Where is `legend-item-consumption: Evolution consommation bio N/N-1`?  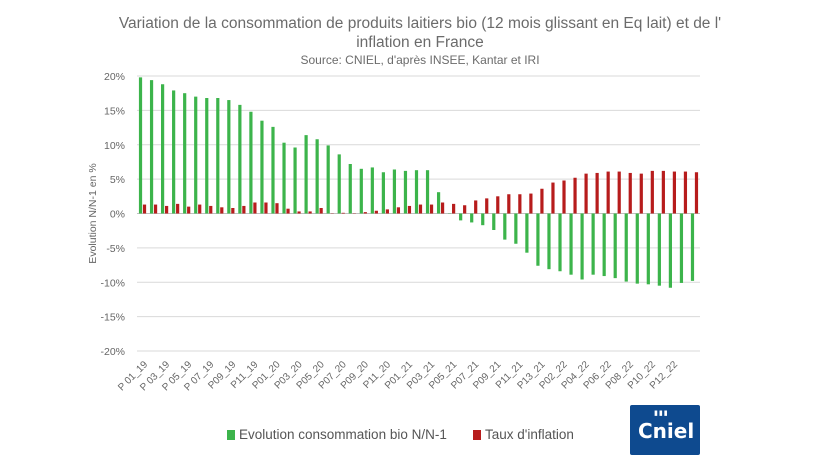
legend-item-consumption: Evolution consommation bio N/N-1 is located at coordinates (337, 434).